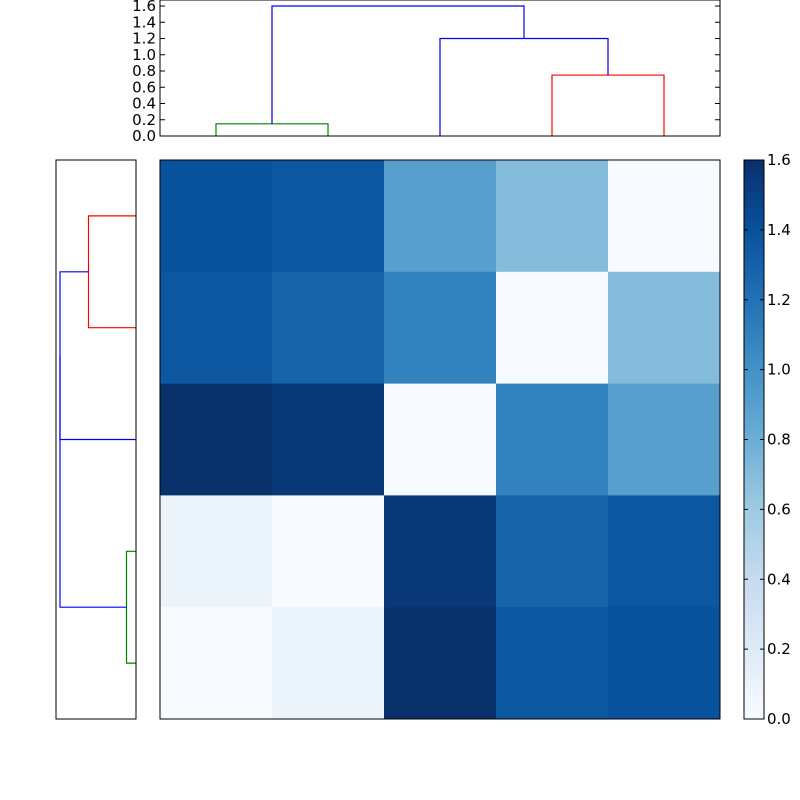 This screenshot has height=800, width=800. I want to click on colorbar: 0.0 0.2 0.4 0.6 0.8 1.0 1.2 1.4 1.6, so click(767, 439).